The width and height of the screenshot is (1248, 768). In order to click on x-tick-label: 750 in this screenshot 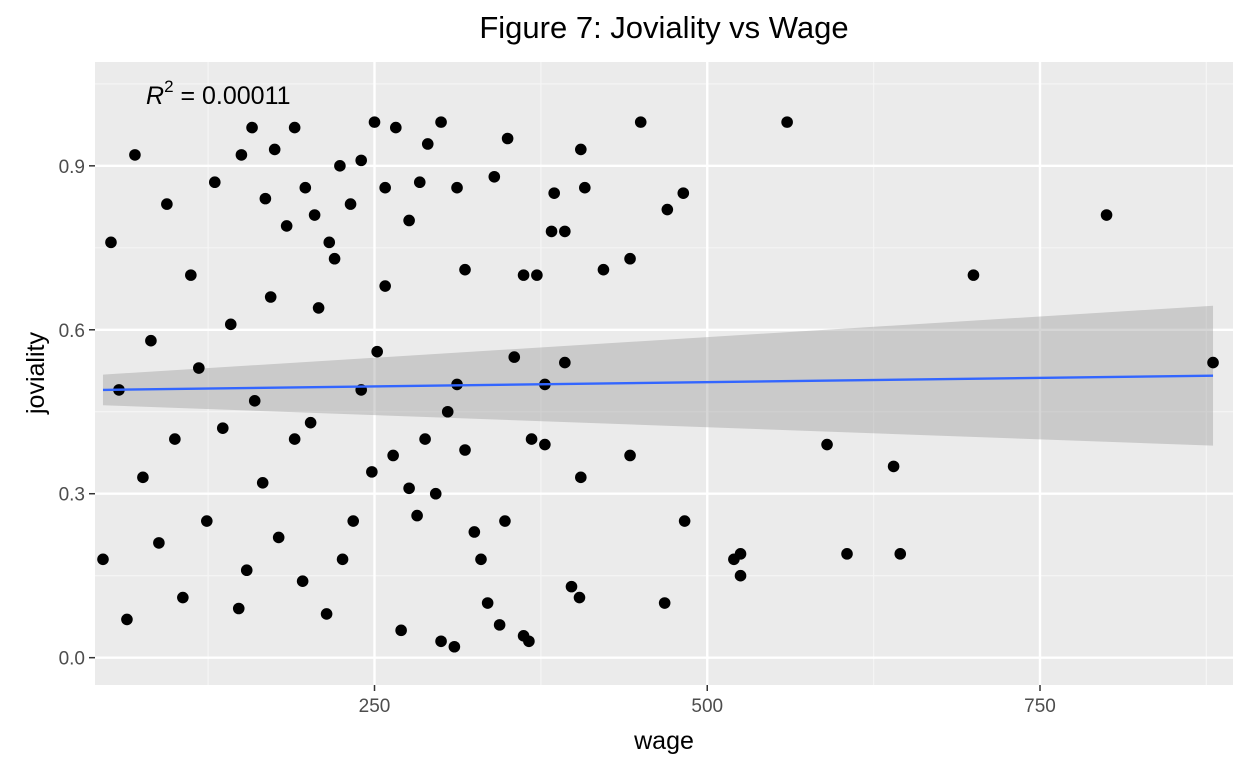, I will do `click(1040, 706)`.